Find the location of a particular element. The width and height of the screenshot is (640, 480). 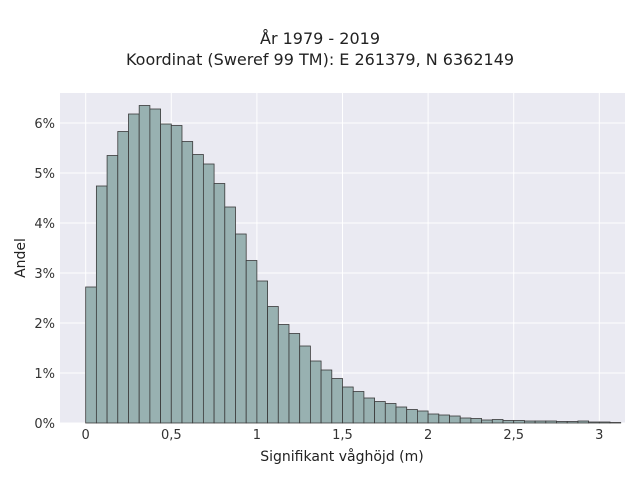

y-axis-ticks: 0% 1% 2% 3% 4% 5% 6% is located at coordinates (44, 274).